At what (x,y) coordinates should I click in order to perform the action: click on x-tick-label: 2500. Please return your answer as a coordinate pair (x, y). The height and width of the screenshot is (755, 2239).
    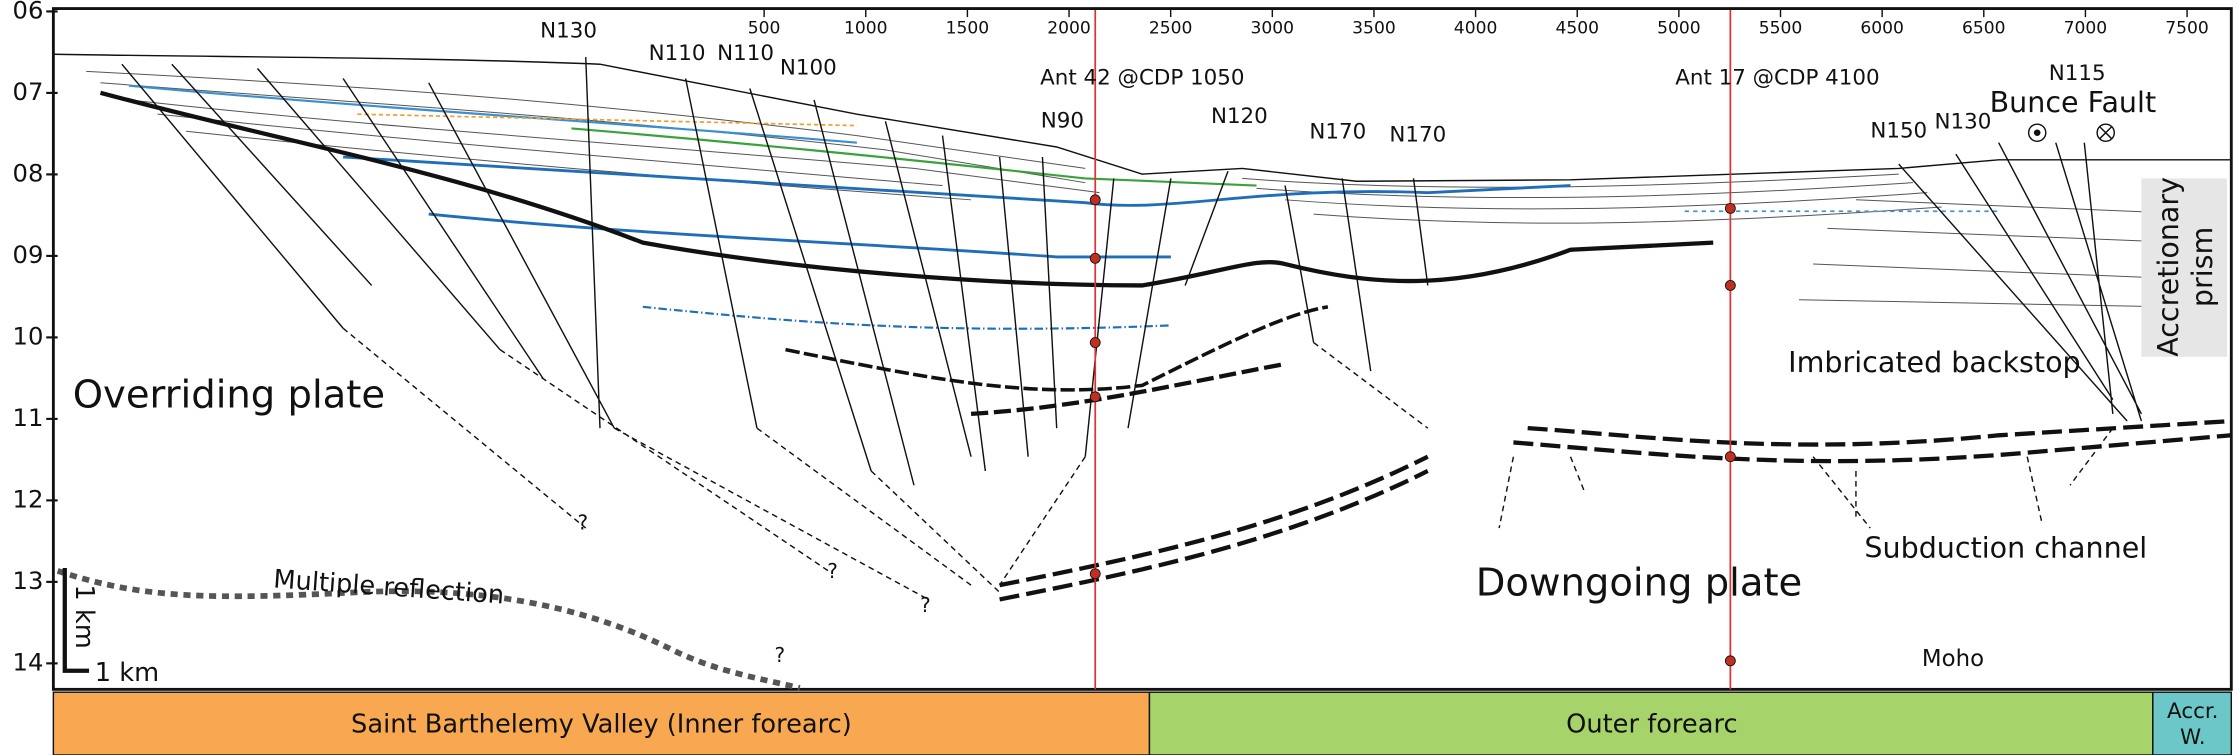
    Looking at the image, I should click on (1171, 29).